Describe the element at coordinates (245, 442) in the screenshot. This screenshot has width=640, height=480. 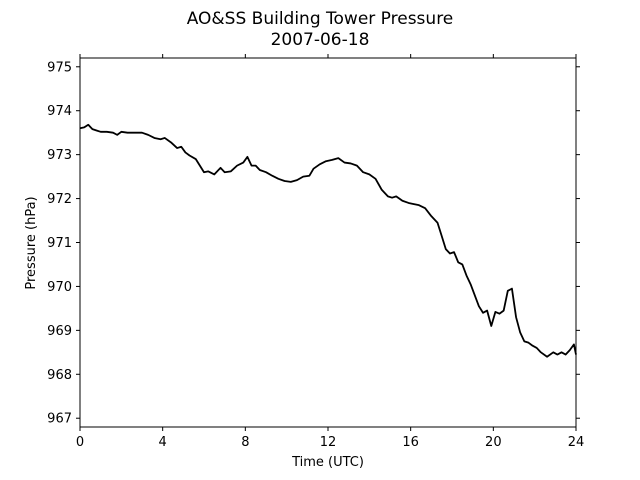
I see `x-tick-label: 8` at that location.